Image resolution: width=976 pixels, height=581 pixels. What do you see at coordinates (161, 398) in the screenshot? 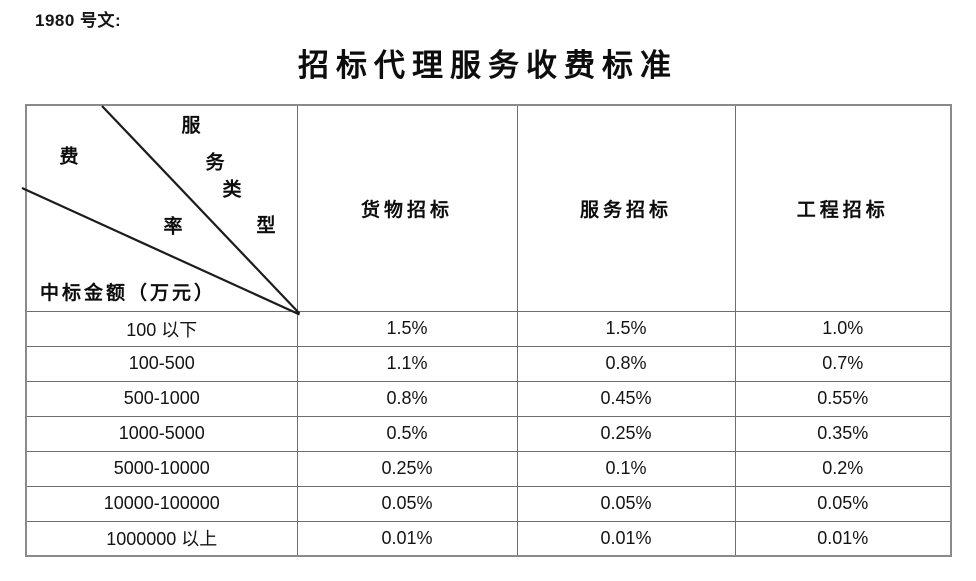
I see `amount-cell: 500-1000` at bounding box center [161, 398].